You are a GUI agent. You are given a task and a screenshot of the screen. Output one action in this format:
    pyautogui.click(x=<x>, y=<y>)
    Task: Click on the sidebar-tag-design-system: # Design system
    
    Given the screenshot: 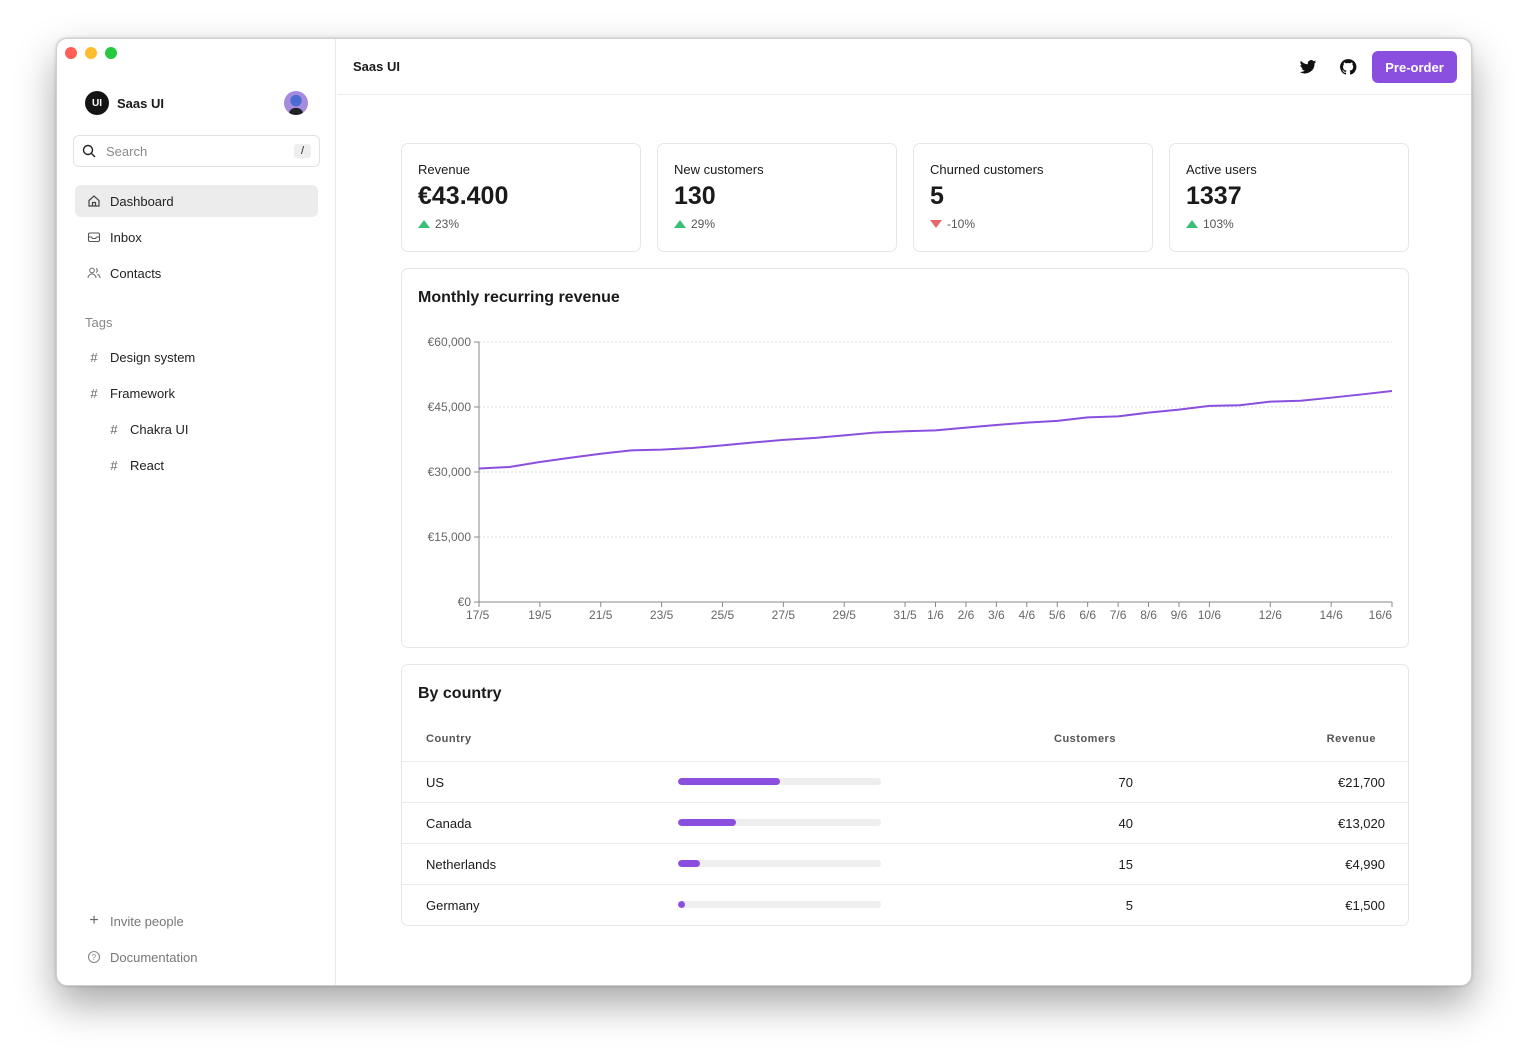 What is the action you would take?
    pyautogui.click(x=196, y=357)
    